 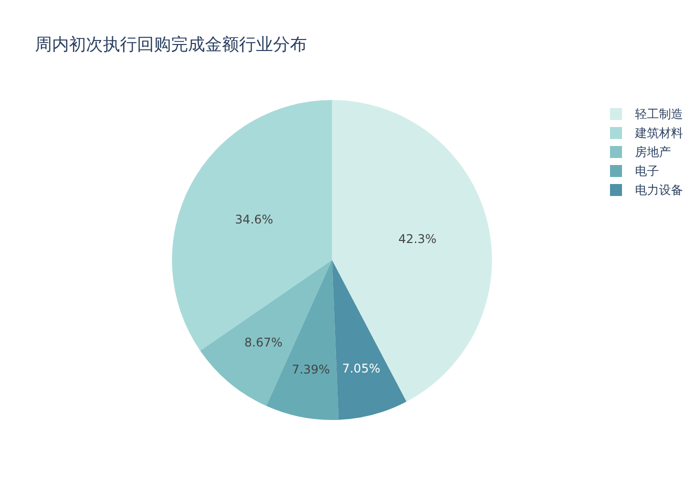 What do you see at coordinates (311, 369) in the screenshot?
I see `data-label: 7.39%` at bounding box center [311, 369].